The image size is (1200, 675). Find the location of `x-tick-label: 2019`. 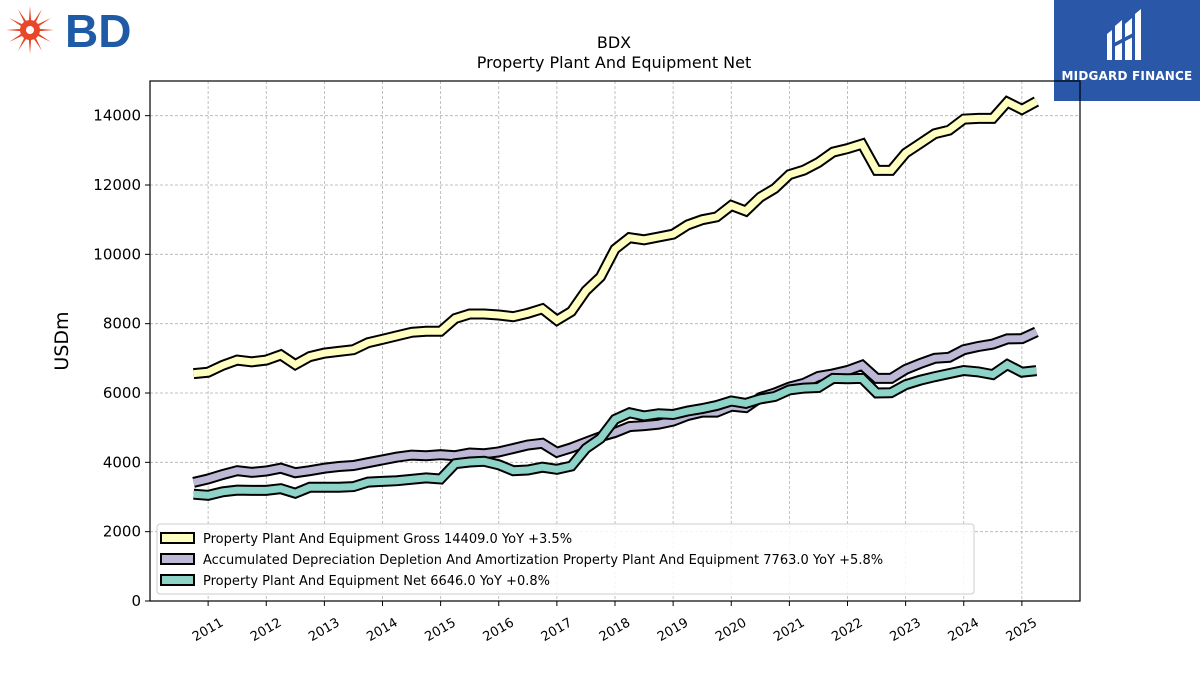

x-tick-label: 2019 is located at coordinates (673, 630).